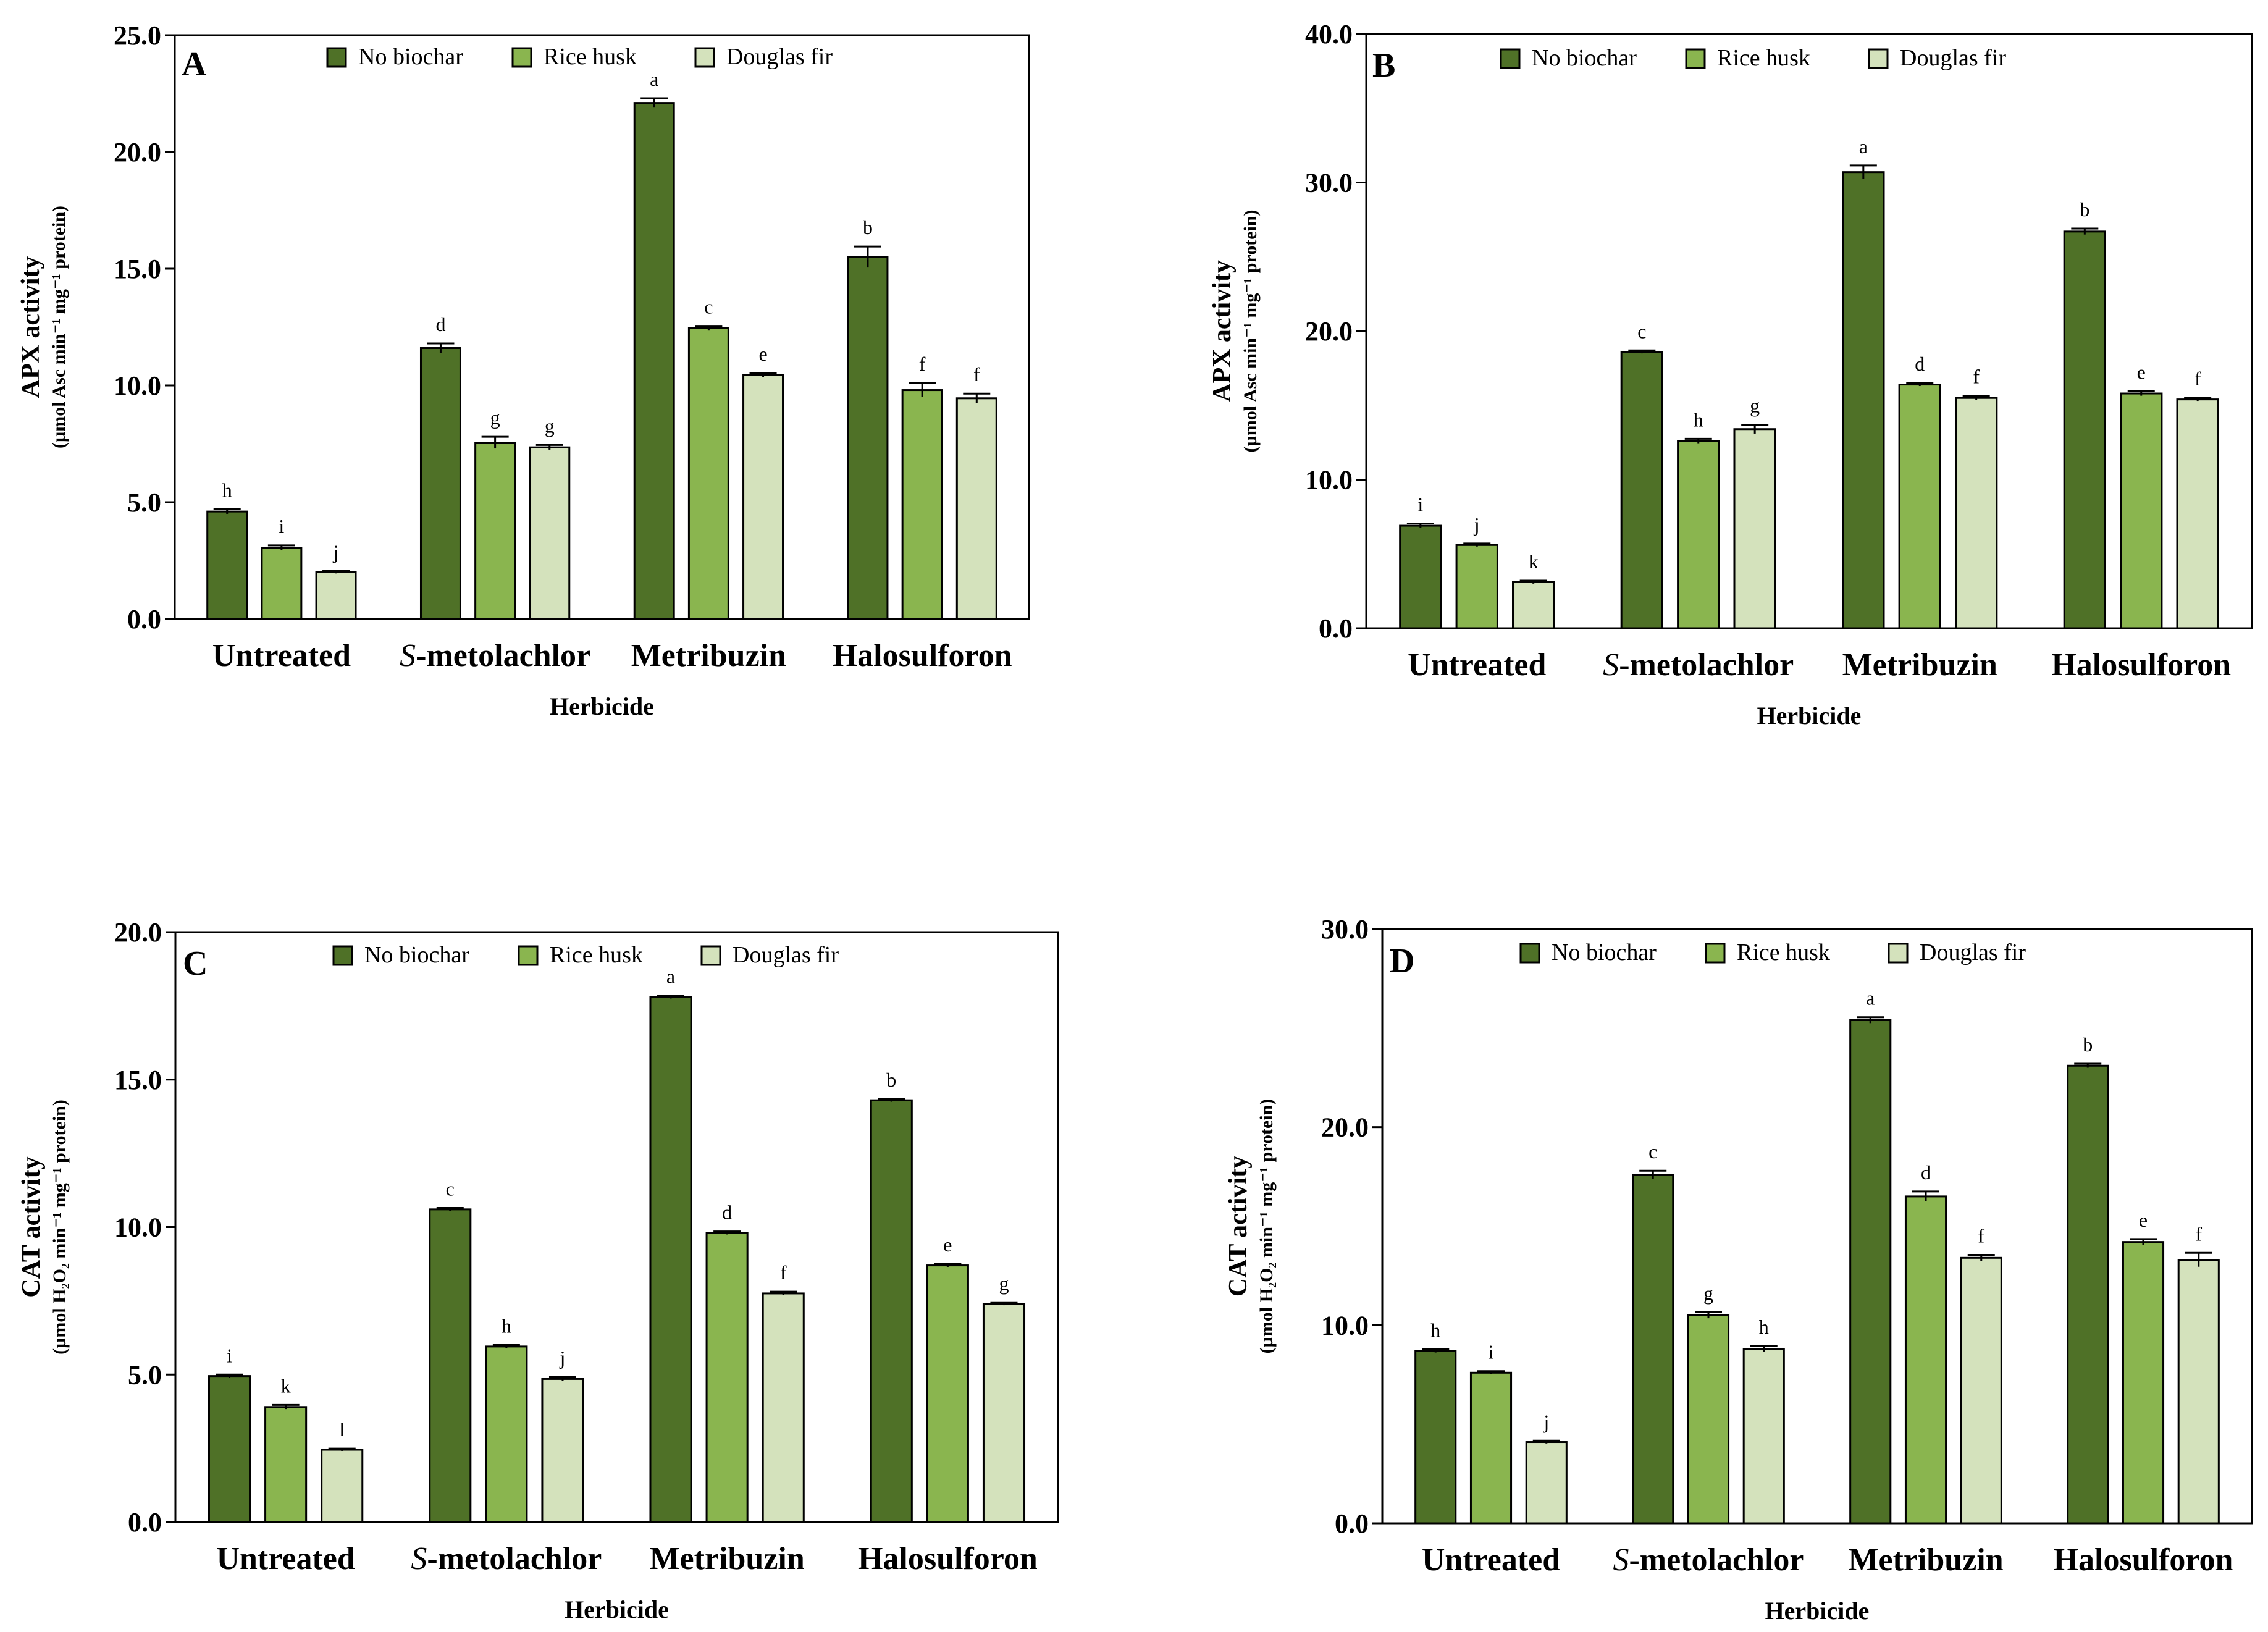 The height and width of the screenshot is (1632, 2268). I want to click on significance-letter: k, so click(286, 1385).